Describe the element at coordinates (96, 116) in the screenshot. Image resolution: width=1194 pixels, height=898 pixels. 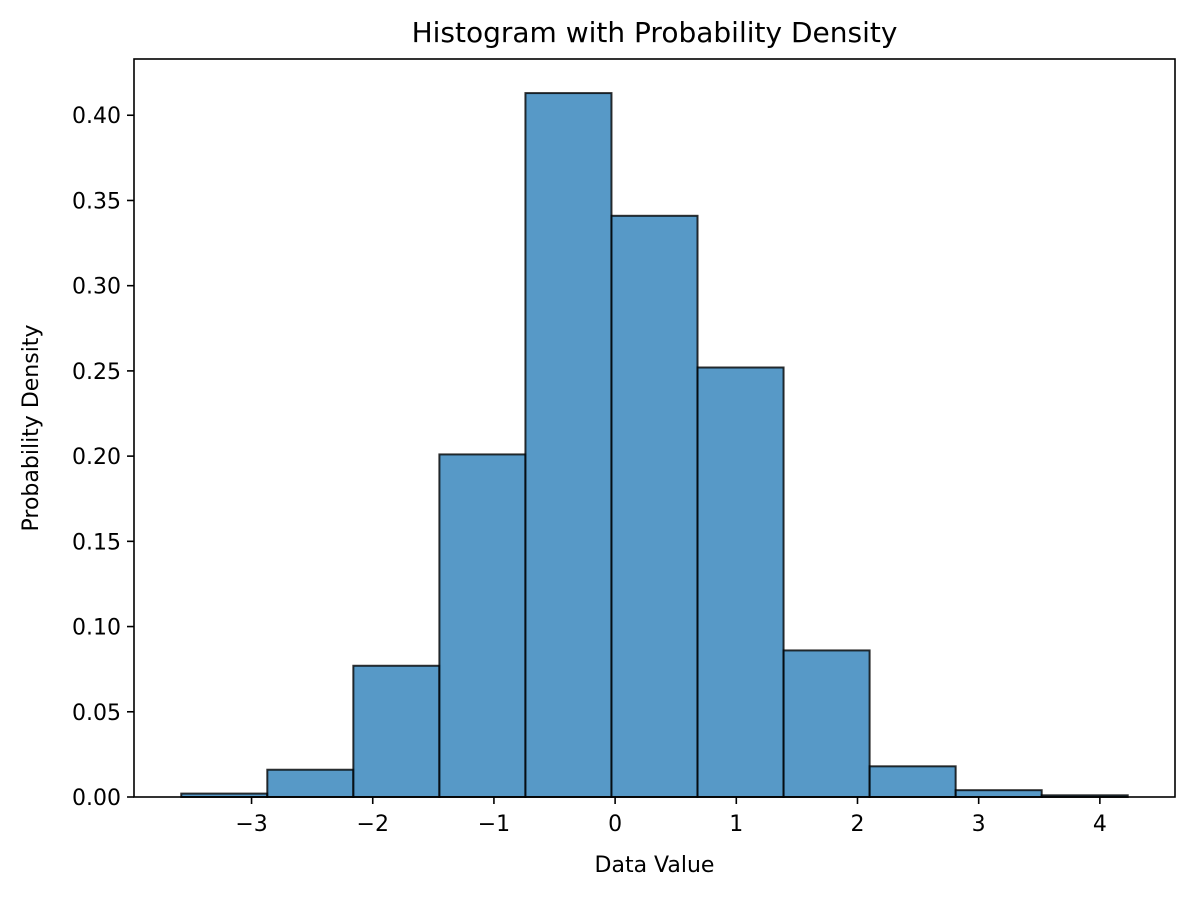
I see `y-tick-label: 0.40` at that location.